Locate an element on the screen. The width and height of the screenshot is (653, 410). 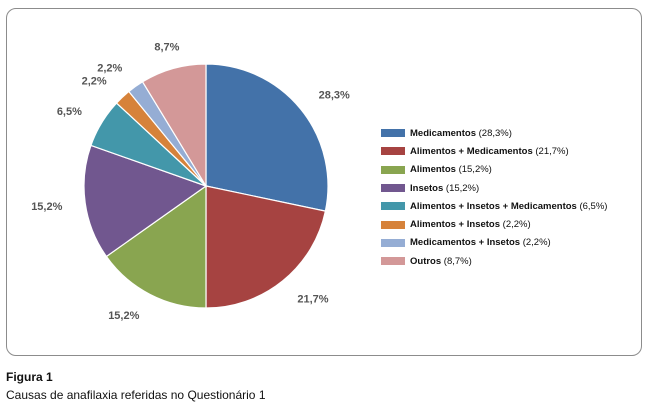
legend-value: (28,3%) is located at coordinates (494, 133).